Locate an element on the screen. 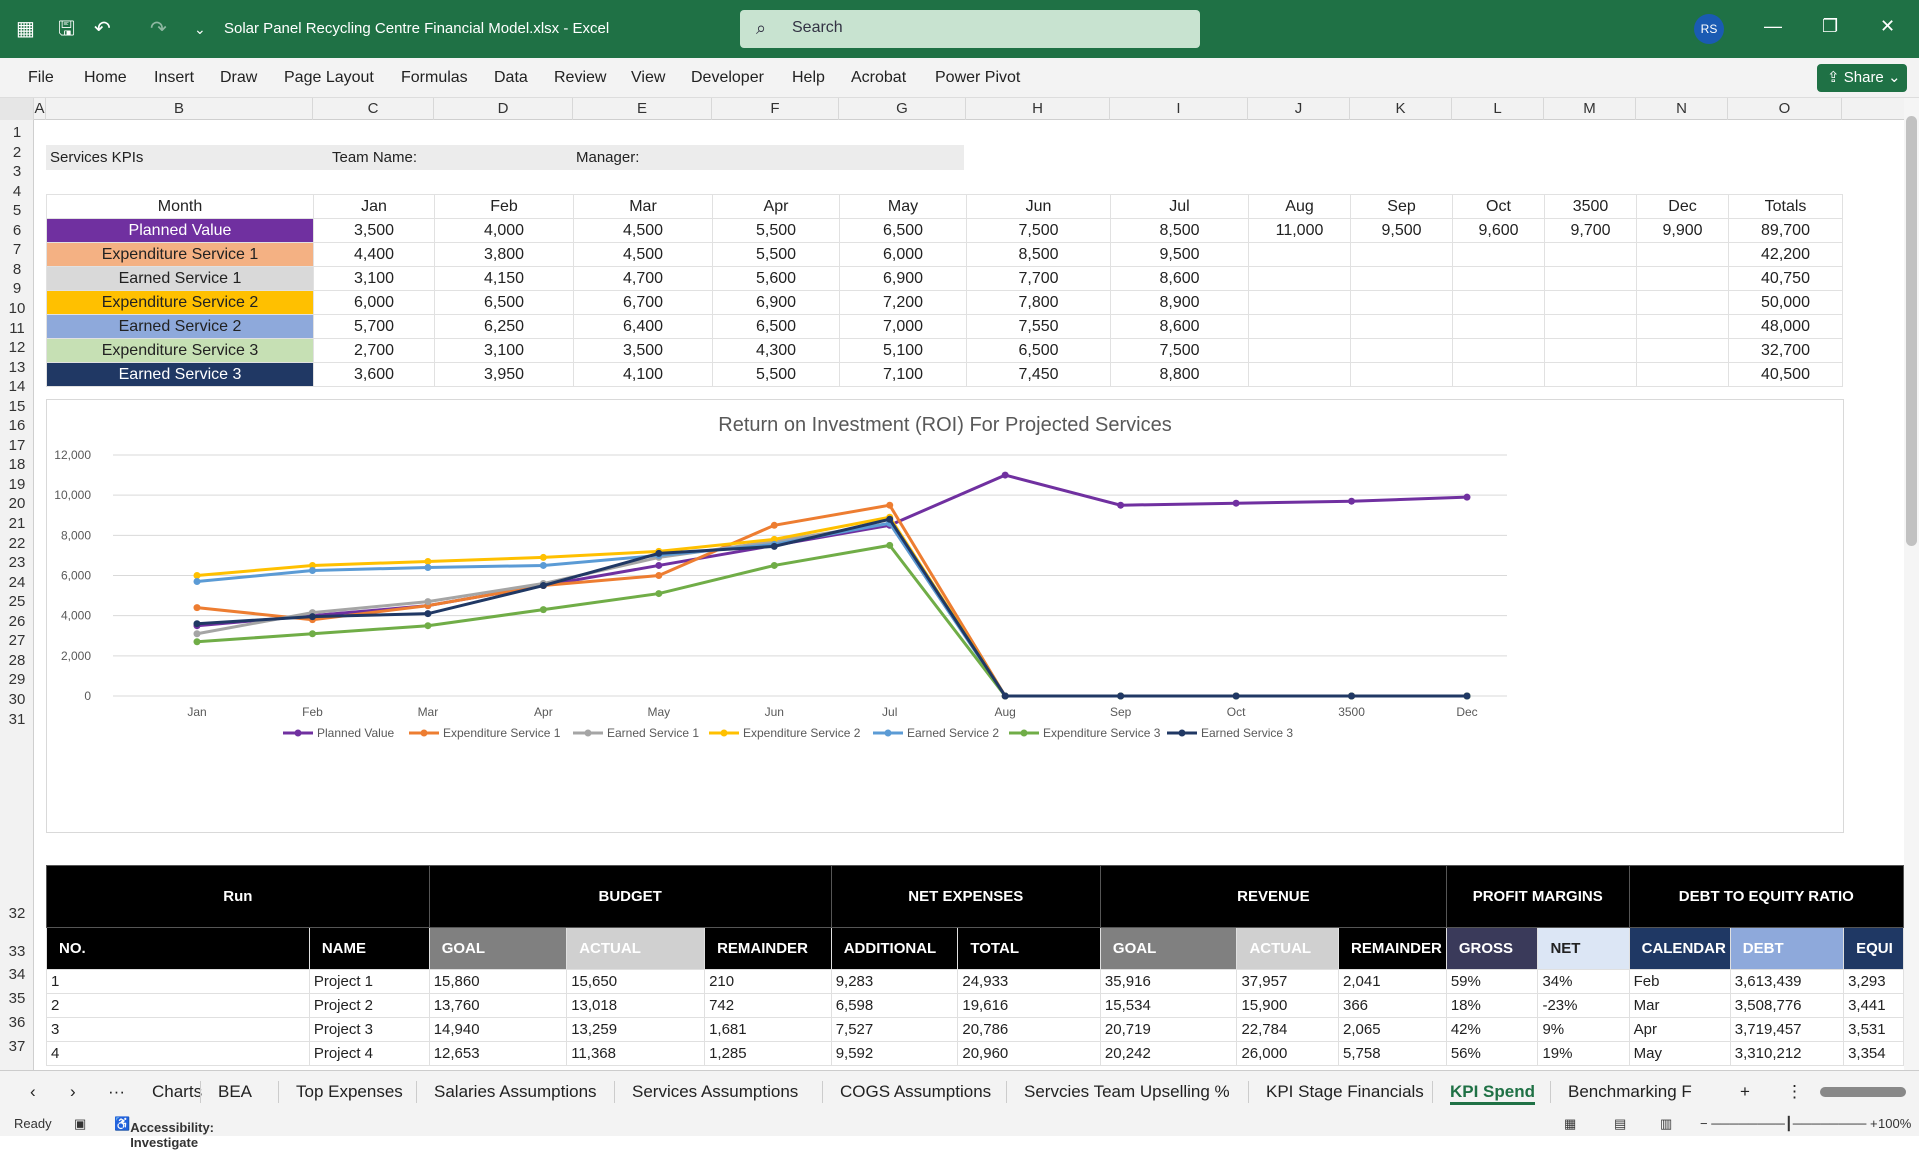 This screenshot has height=1150, width=1919. menu-data: Data is located at coordinates (511, 77).